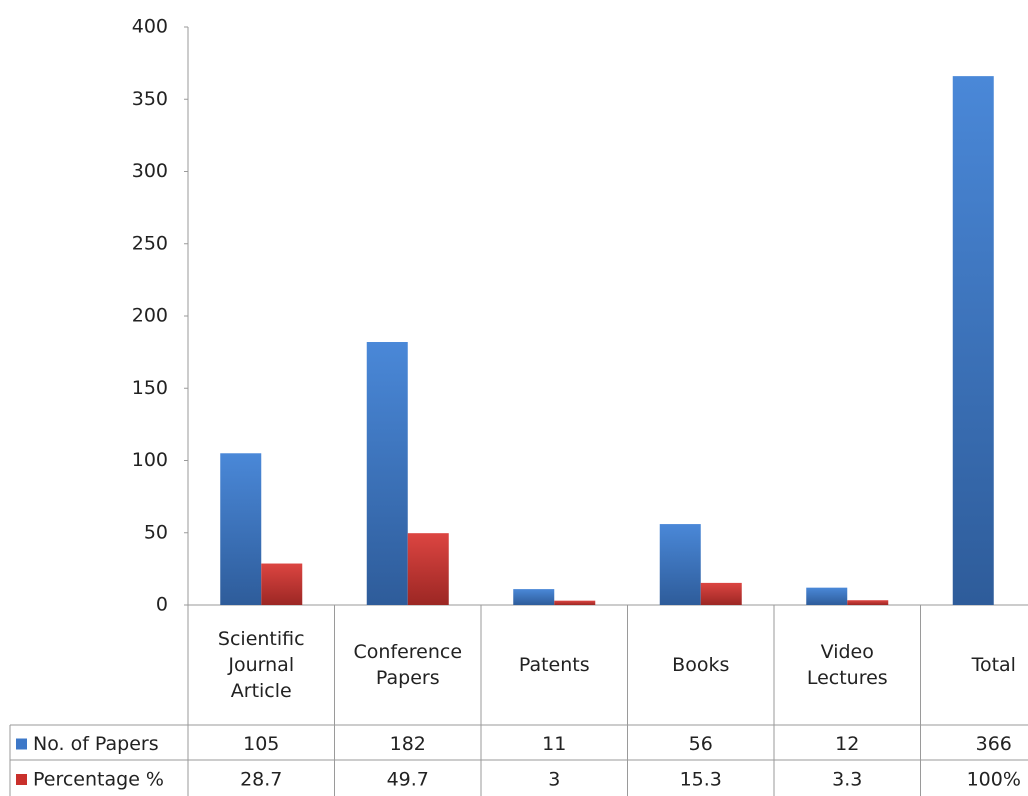 The image size is (1028, 796). I want to click on table-value: 12, so click(847, 744).